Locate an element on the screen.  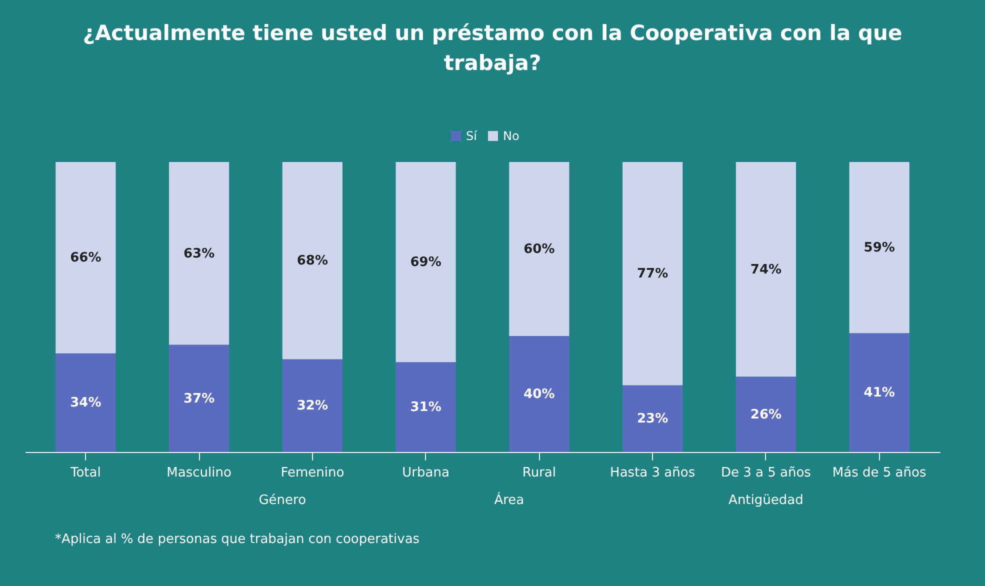
text: Antigüedad is located at coordinates (766, 500).